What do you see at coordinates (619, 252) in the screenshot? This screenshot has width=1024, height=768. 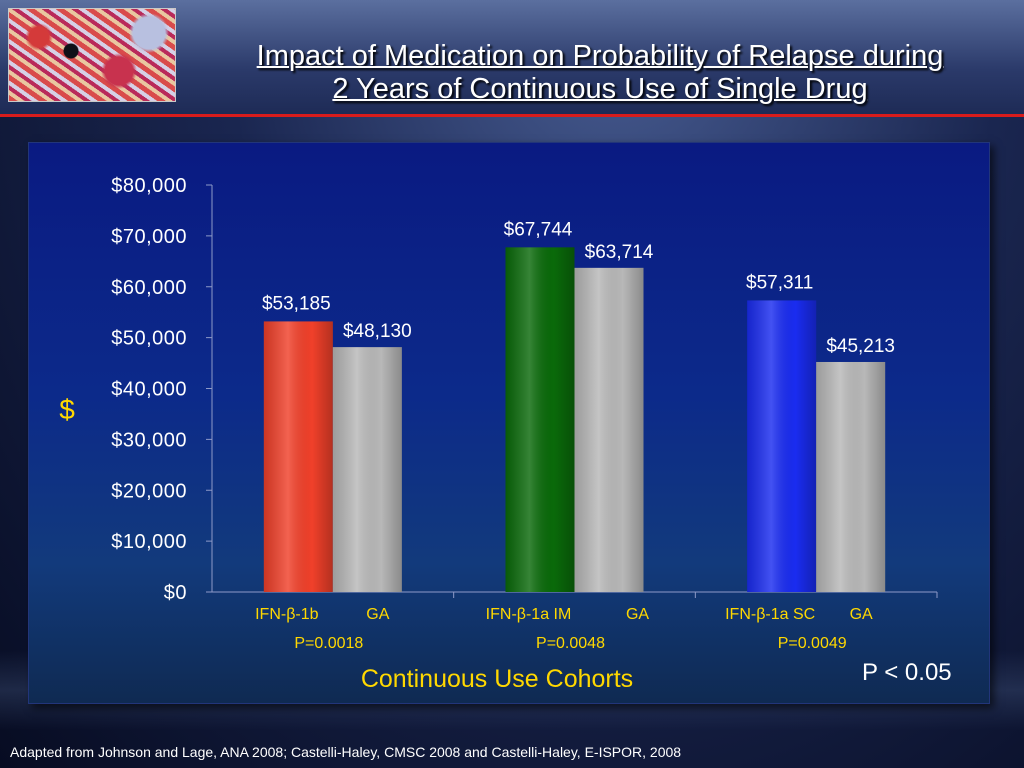 I see `data-label: $63,714` at bounding box center [619, 252].